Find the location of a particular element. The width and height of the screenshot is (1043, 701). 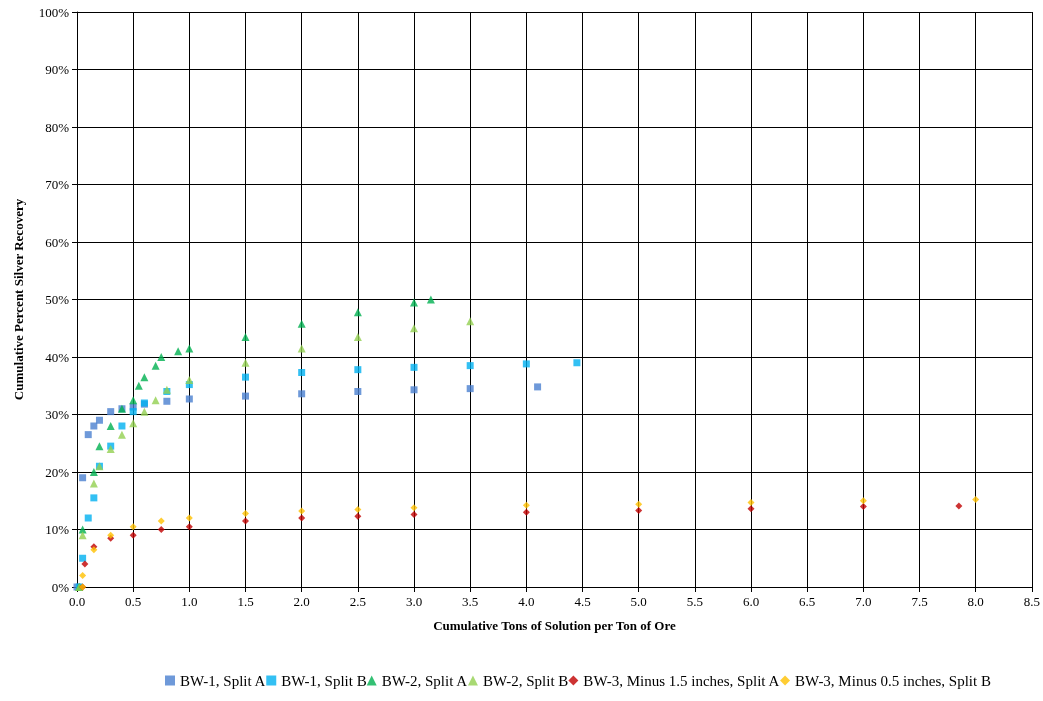

legend-label: BW-3, Minus 0.5 inches, Split B is located at coordinates (893, 680).